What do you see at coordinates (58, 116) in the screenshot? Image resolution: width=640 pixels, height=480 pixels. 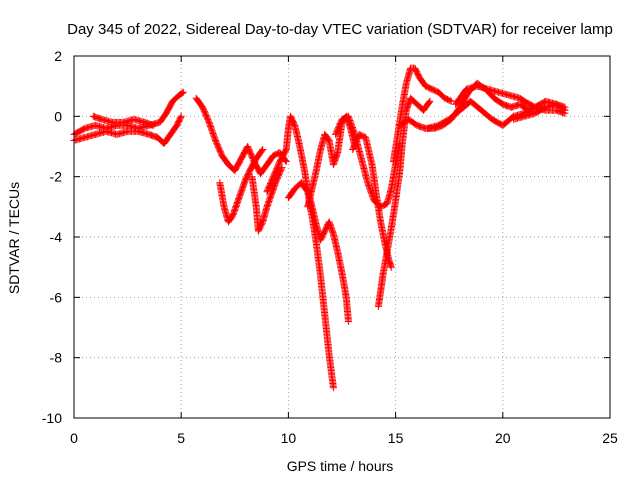 I see `y-tick-label: 0` at bounding box center [58, 116].